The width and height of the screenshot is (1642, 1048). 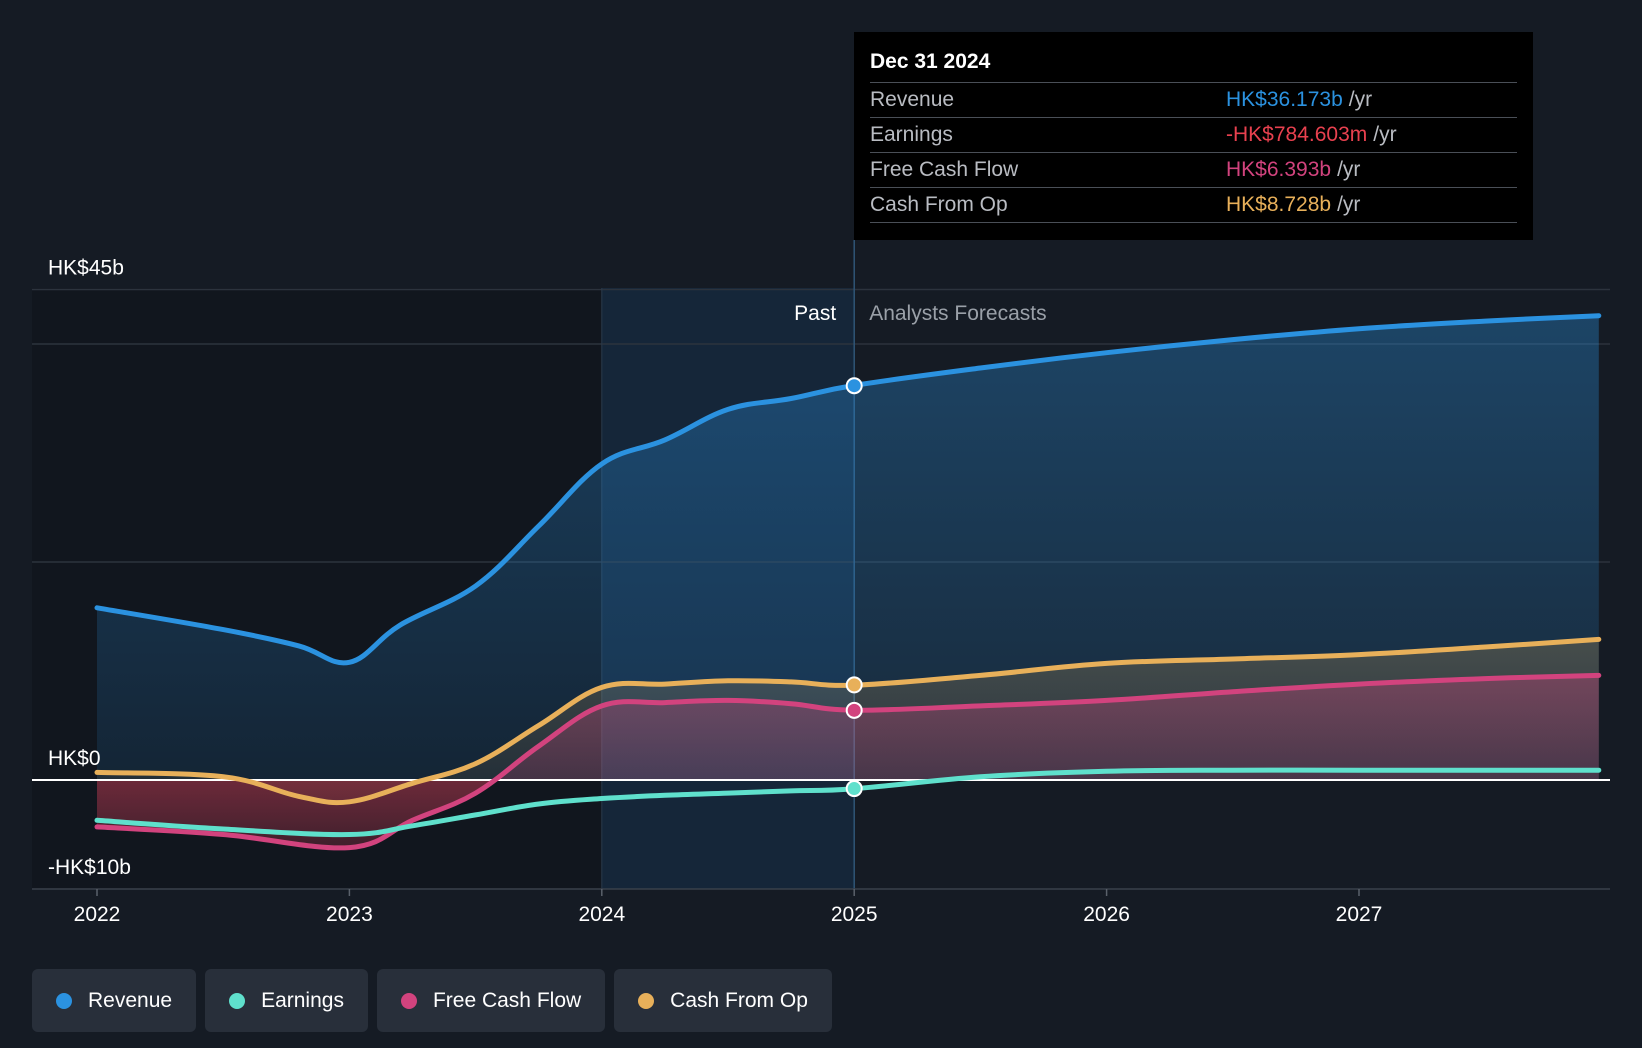 What do you see at coordinates (957, 313) in the screenshot?
I see `forecast-label: Analysts Forecasts` at bounding box center [957, 313].